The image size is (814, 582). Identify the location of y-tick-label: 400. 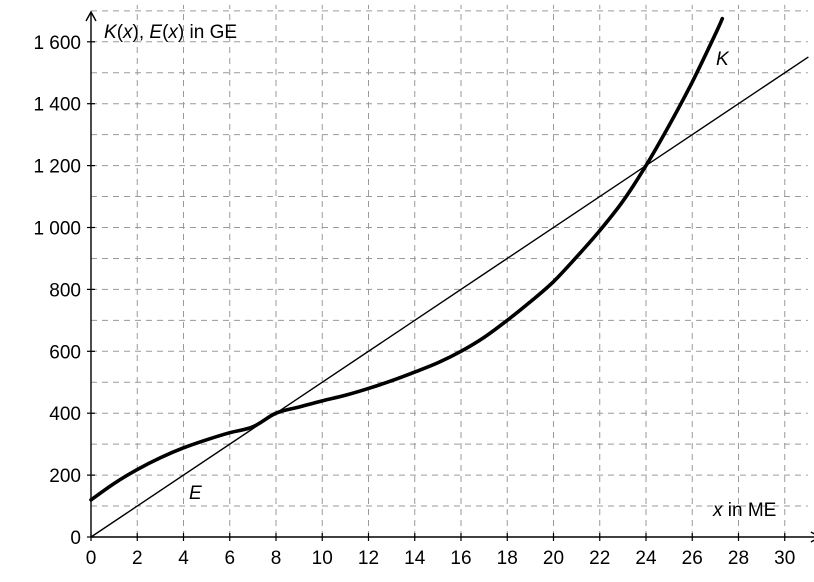
(65, 414).